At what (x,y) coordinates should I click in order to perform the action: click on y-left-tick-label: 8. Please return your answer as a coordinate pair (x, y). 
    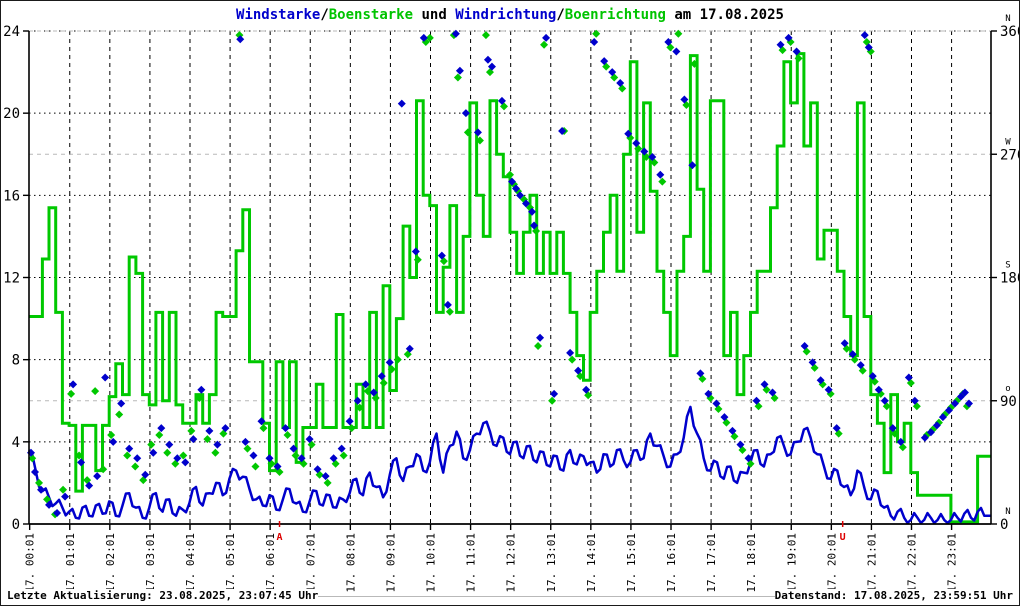
    Looking at the image, I should click on (16, 361).